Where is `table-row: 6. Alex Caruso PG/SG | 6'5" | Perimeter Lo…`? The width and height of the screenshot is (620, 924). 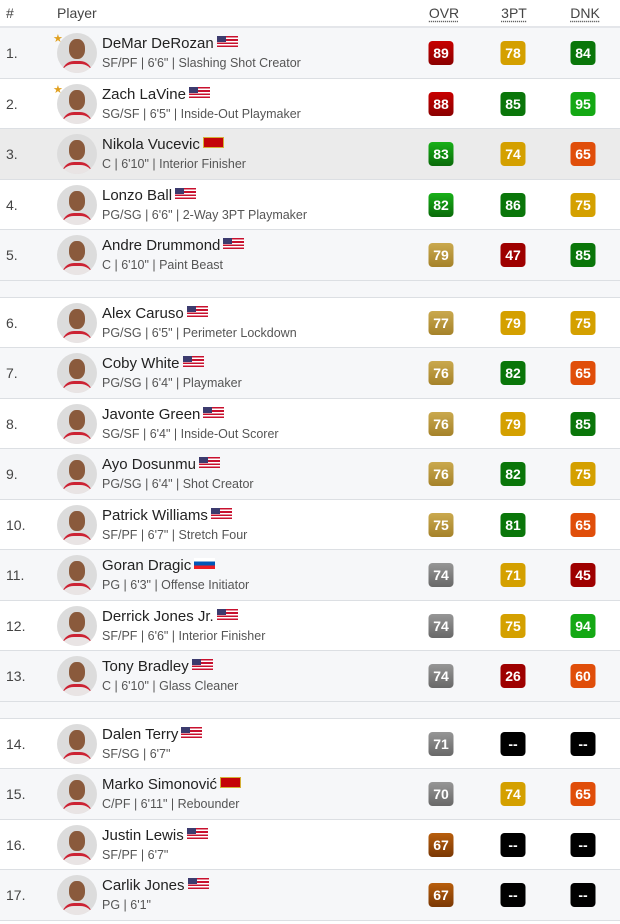
table-row: 6. Alex Caruso PG/SG | 6'5" | Perimeter Lo… is located at coordinates (310, 323).